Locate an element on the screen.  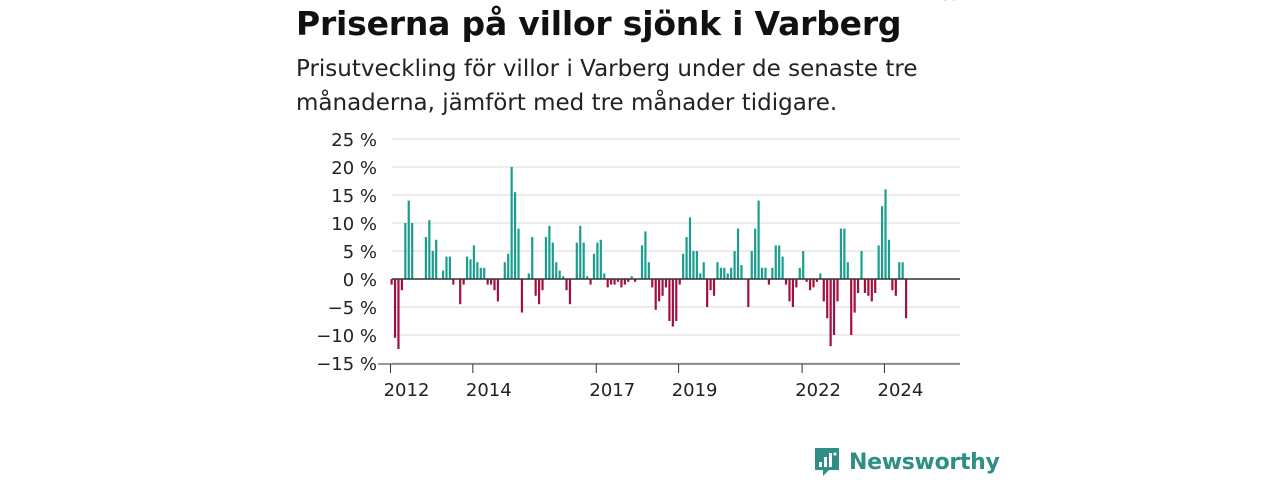
y-tick-label: −5 % is located at coordinates (352, 308).